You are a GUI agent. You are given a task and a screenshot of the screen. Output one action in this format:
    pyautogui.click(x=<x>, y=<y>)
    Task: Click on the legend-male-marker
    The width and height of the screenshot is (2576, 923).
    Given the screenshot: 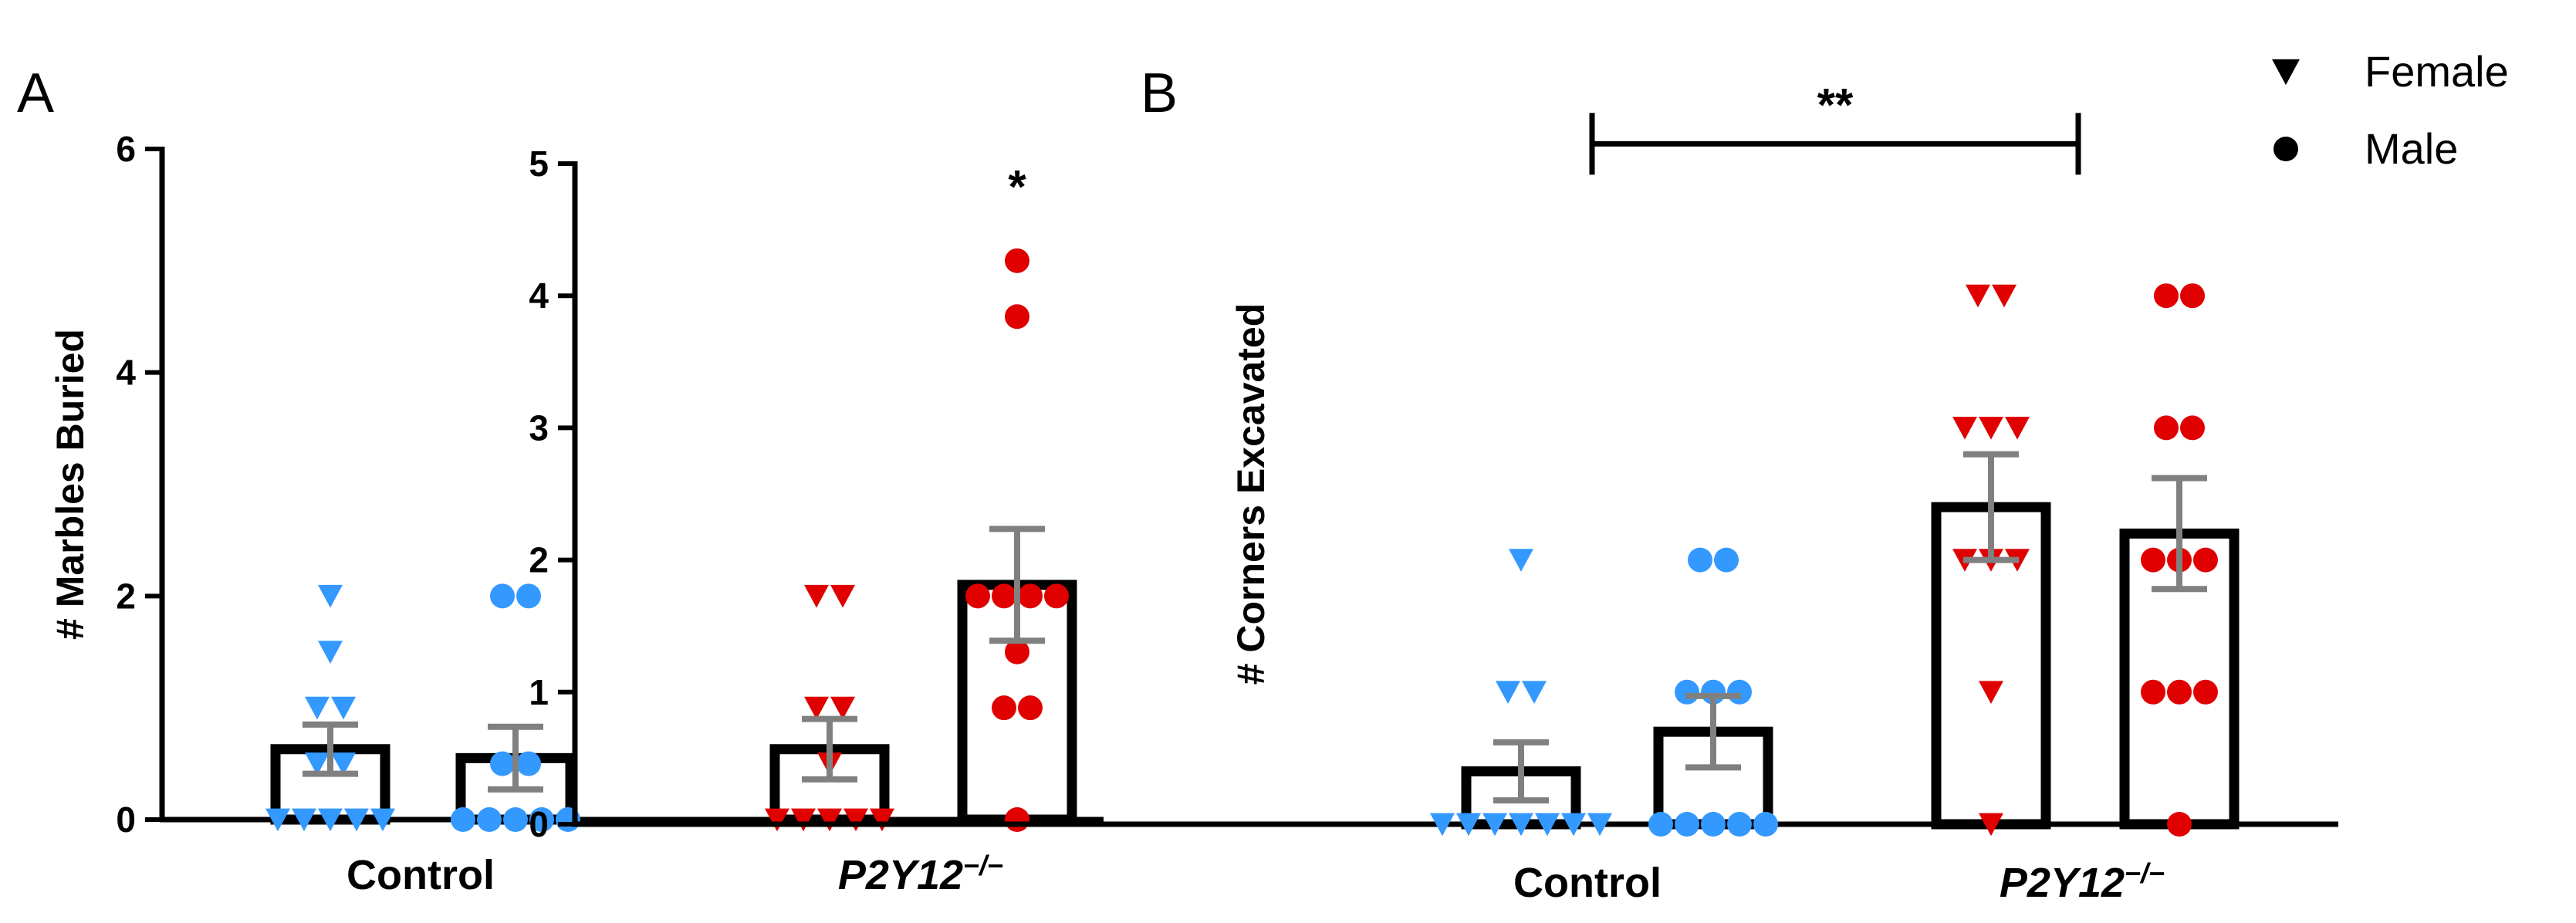 What is the action you would take?
    pyautogui.click(x=2285, y=149)
    